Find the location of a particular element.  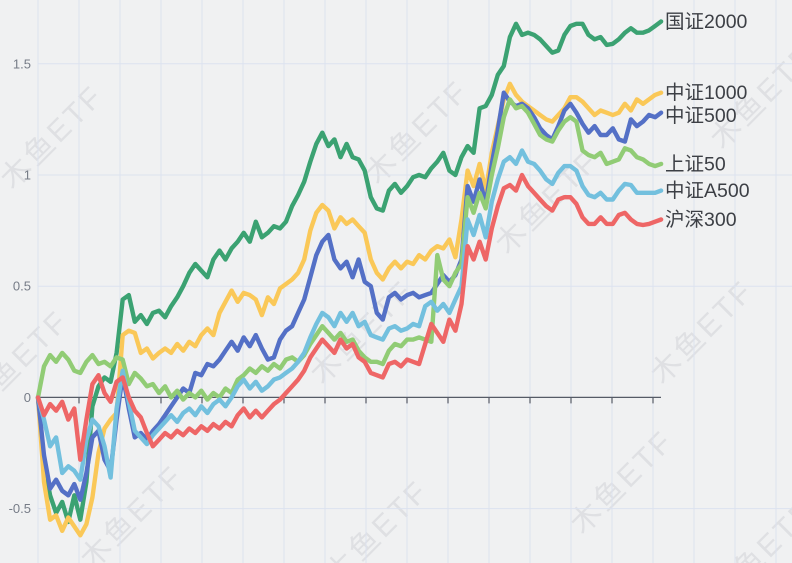

end-label-zzA500: 中证A500 is located at coordinates (707, 191).